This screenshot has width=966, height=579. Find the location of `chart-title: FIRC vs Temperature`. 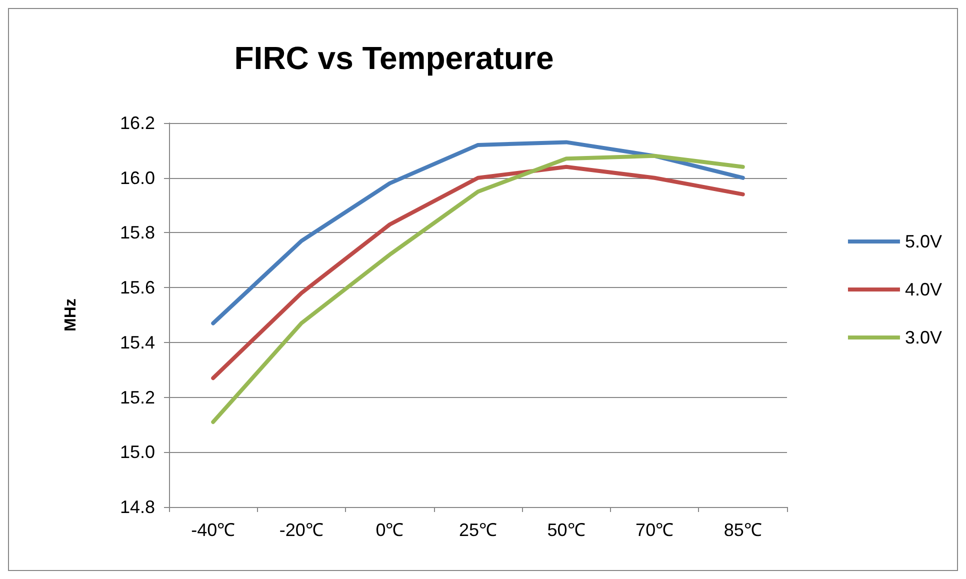

chart-title: FIRC vs Temperature is located at coordinates (394, 58).